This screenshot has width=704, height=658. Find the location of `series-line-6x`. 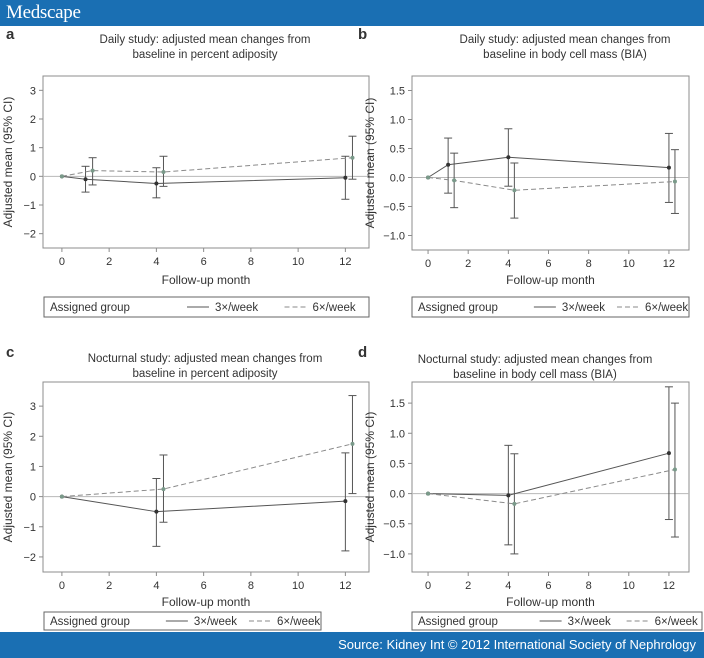

series-line-6x is located at coordinates (207, 470).